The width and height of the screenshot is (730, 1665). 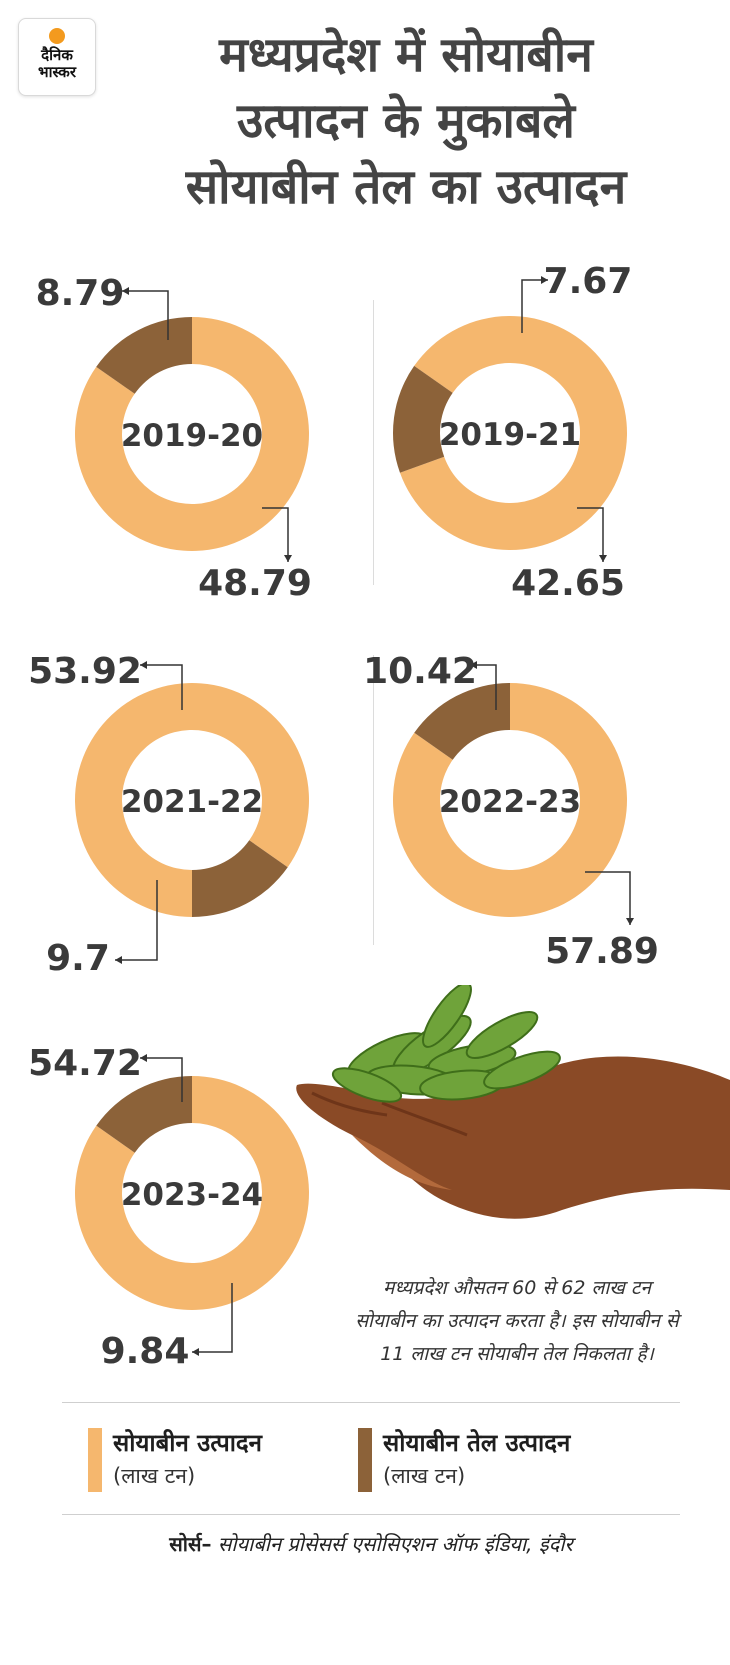 What do you see at coordinates (588, 281) in the screenshot?
I see `value-label-oil: 7.67` at bounding box center [588, 281].